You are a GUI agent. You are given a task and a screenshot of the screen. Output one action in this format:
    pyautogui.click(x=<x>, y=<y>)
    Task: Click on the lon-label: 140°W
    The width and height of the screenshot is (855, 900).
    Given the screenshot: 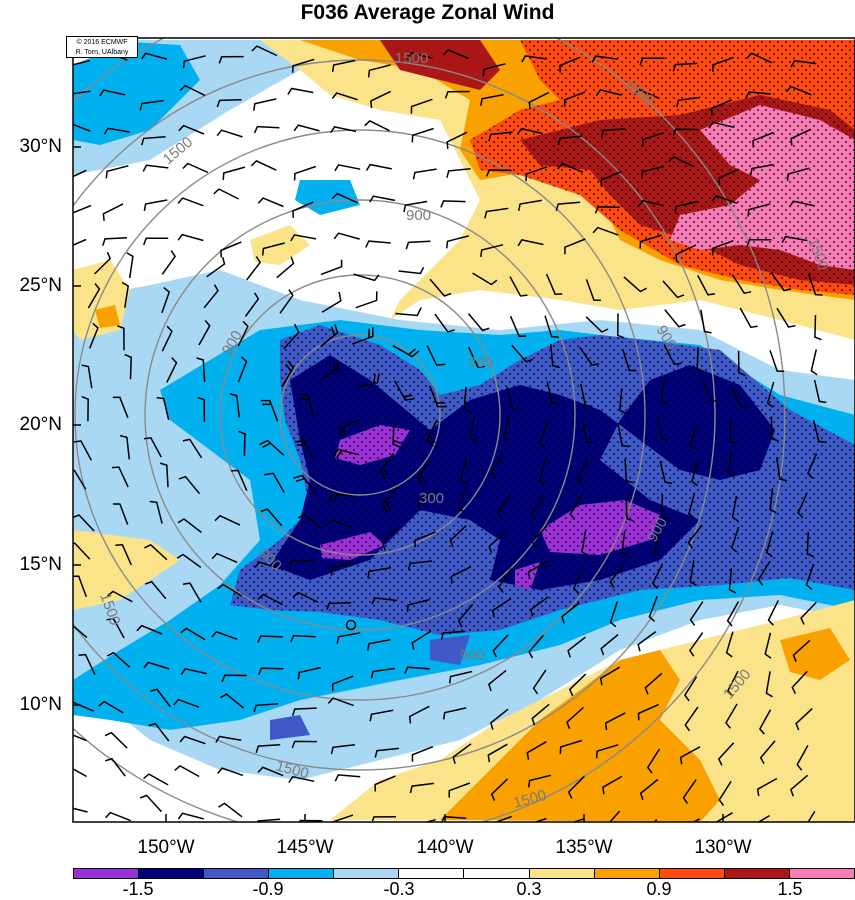 What is the action you would take?
    pyautogui.click(x=445, y=847)
    